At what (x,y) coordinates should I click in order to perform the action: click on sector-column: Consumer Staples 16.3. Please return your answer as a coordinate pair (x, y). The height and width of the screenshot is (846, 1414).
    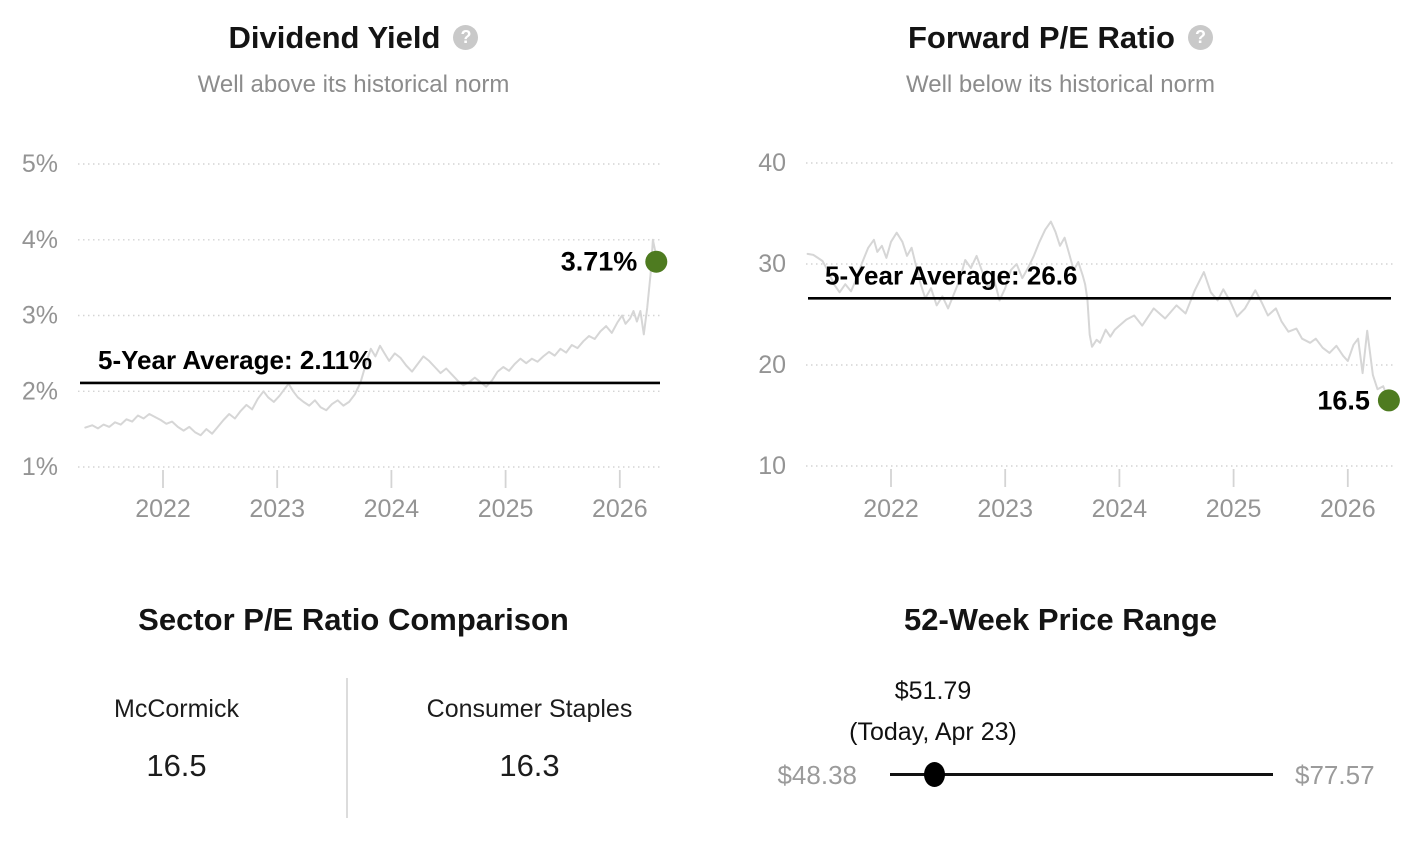
    Looking at the image, I should click on (529, 739).